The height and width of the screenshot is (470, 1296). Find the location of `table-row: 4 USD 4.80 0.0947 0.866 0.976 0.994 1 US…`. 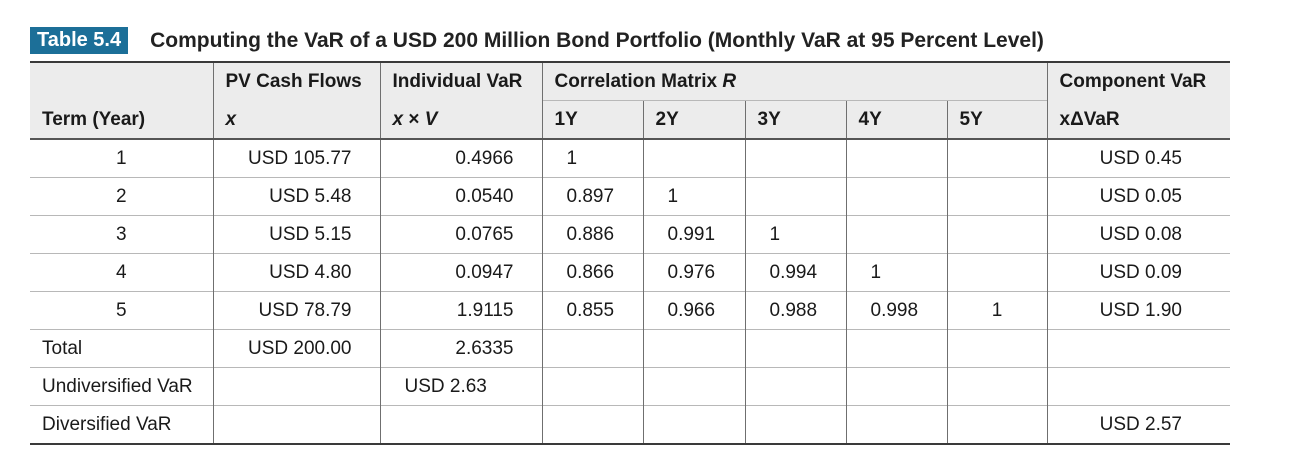

table-row: 4 USD 4.80 0.0947 0.866 0.976 0.994 1 US… is located at coordinates (630, 272).